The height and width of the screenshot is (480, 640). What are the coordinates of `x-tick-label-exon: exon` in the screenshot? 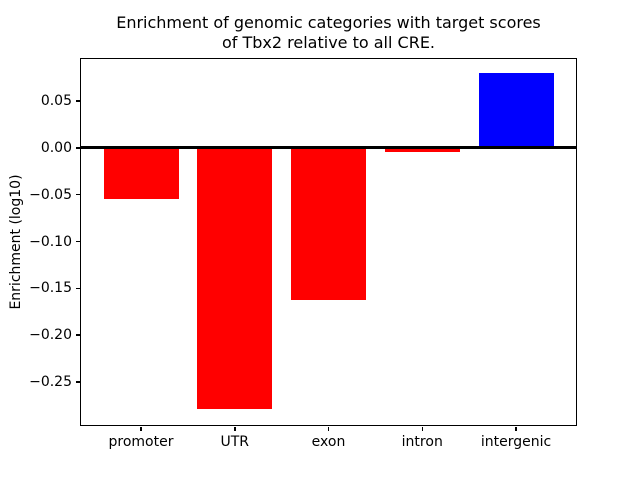 It's located at (328, 442).